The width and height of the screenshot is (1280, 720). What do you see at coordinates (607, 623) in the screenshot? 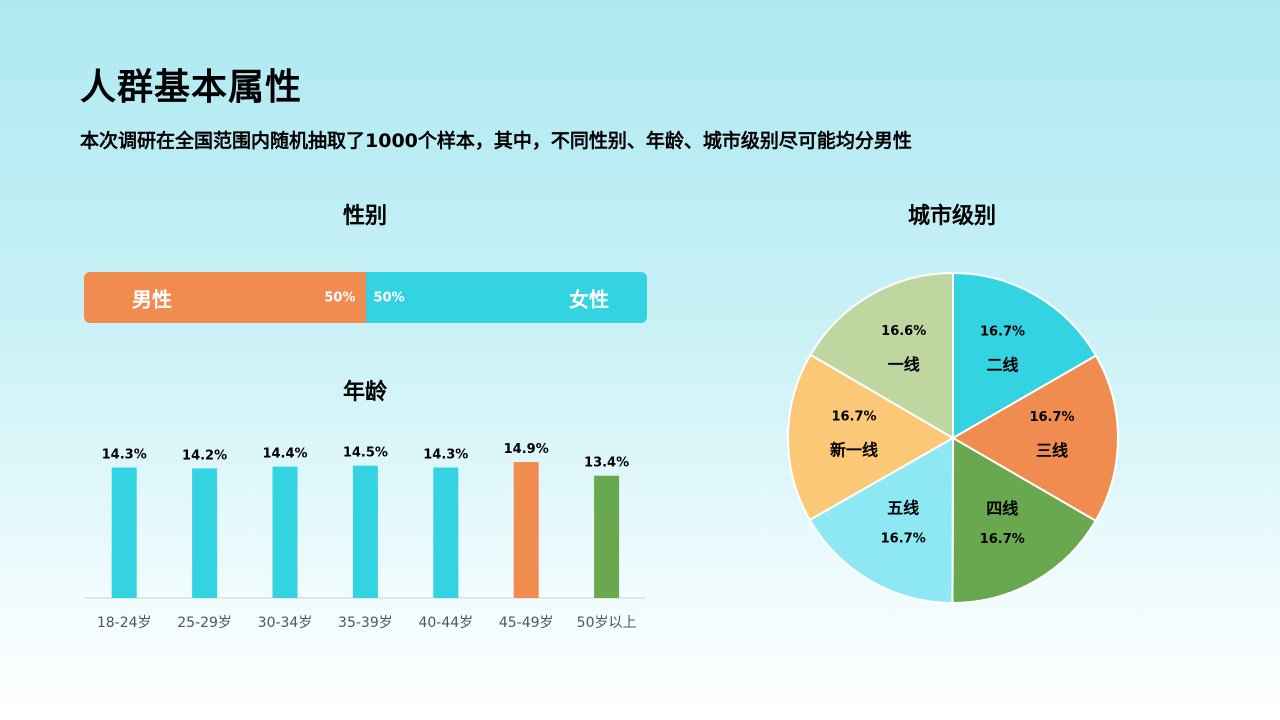
I see `x-tick-label: 50岁以上` at bounding box center [607, 623].